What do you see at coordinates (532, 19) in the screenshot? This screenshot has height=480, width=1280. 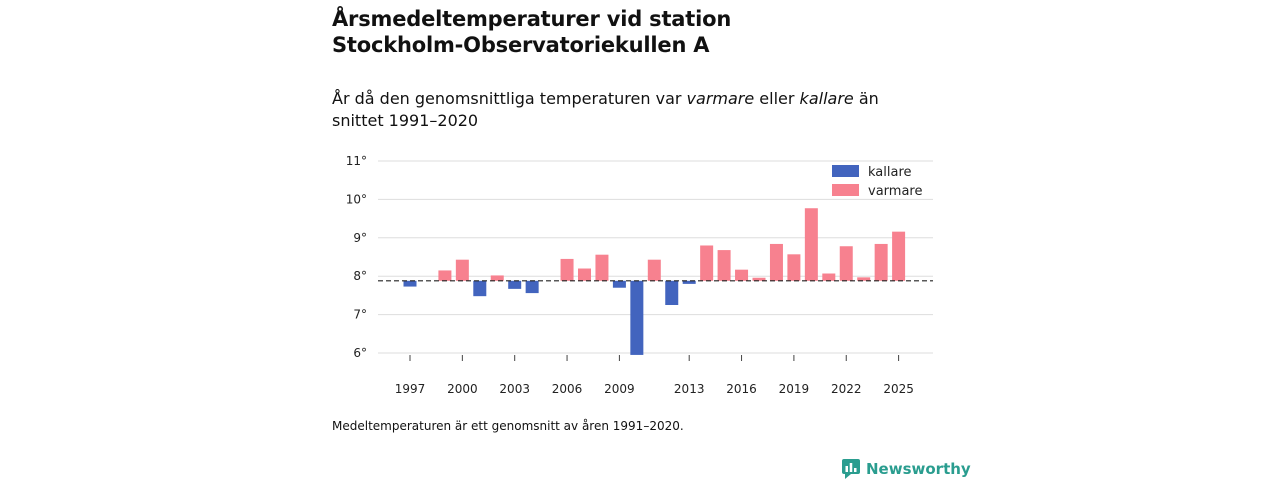 I see `chart-title-line1: Årsmedeltemperaturer vid station` at bounding box center [532, 19].